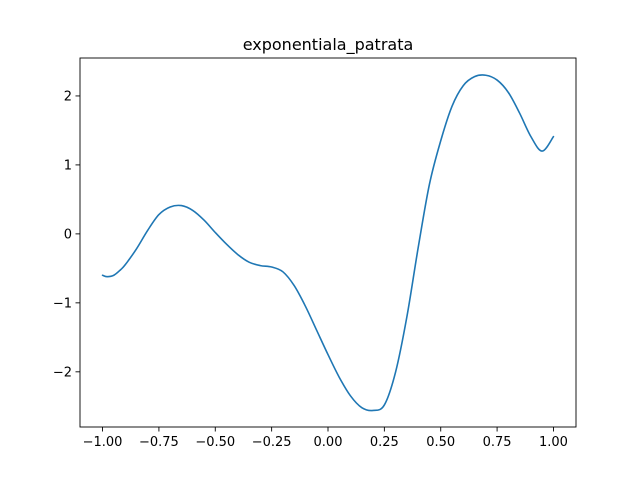  Describe the element at coordinates (497, 442) in the screenshot. I see `x-tick-label: 0.75` at that location.